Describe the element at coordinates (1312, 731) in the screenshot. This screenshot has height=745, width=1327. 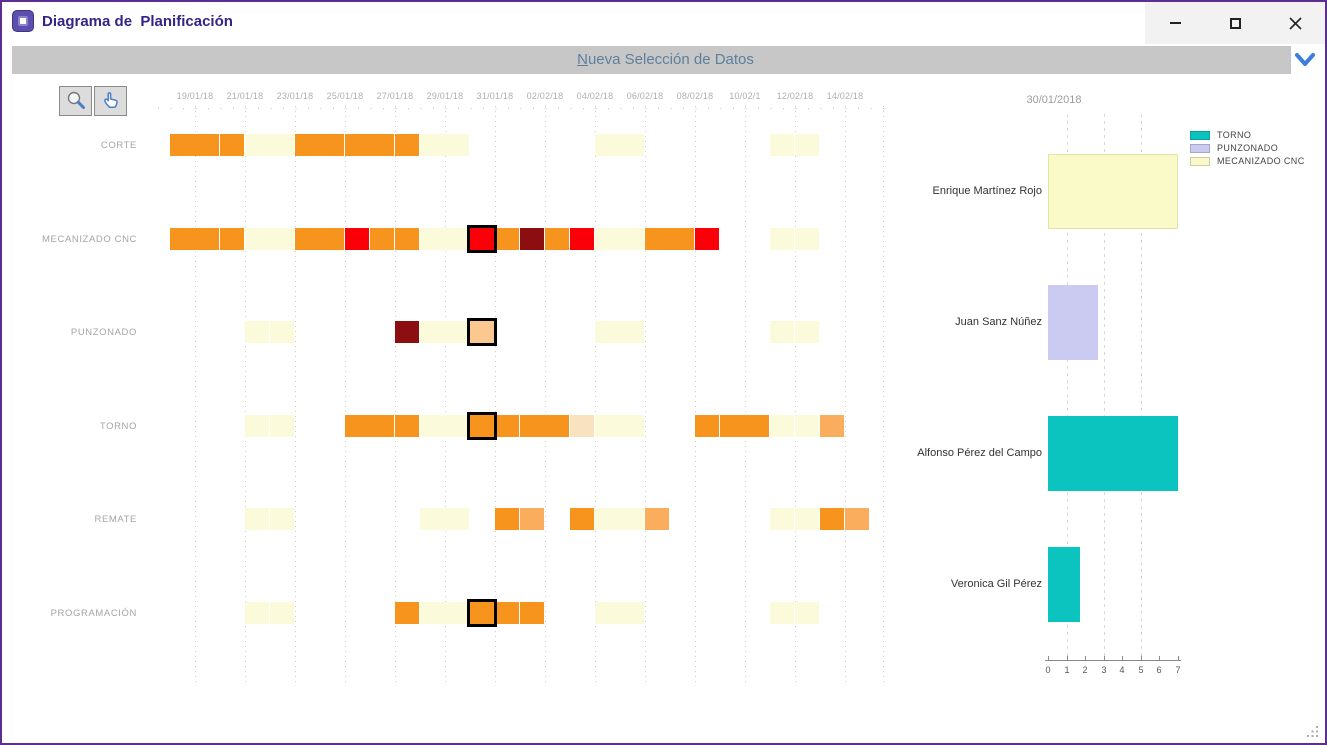
I see `resize-grip` at that location.